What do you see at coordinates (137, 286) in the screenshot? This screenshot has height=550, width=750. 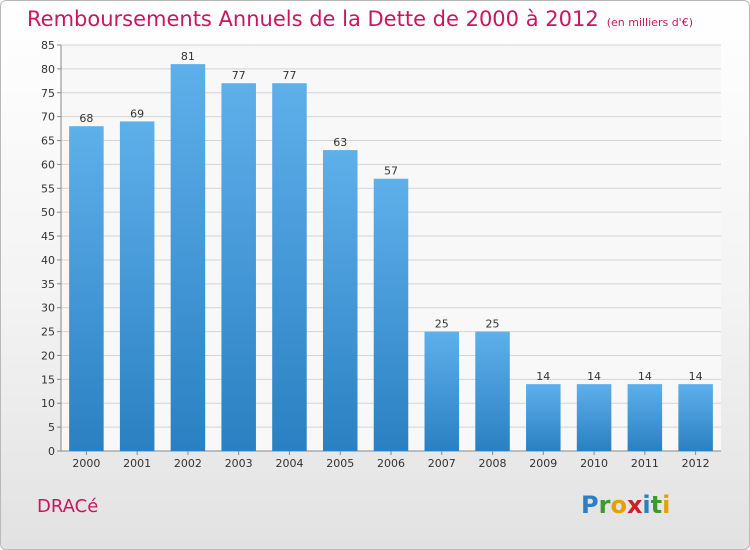 I see `bar-2001` at bounding box center [137, 286].